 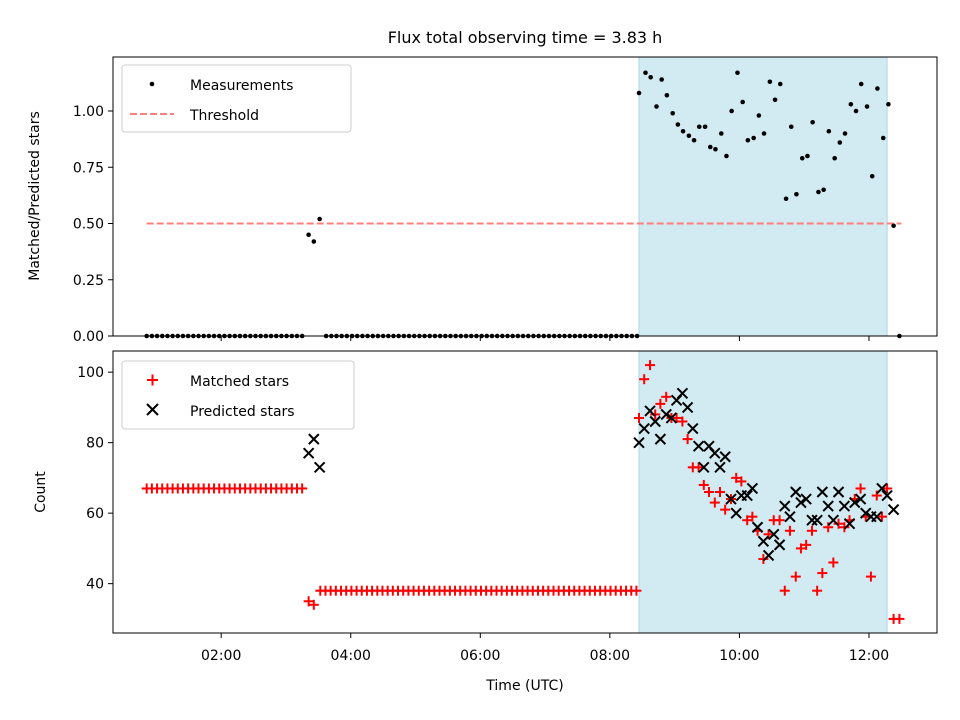 I want to click on y-tick-label-count: 100, so click(x=90, y=373).